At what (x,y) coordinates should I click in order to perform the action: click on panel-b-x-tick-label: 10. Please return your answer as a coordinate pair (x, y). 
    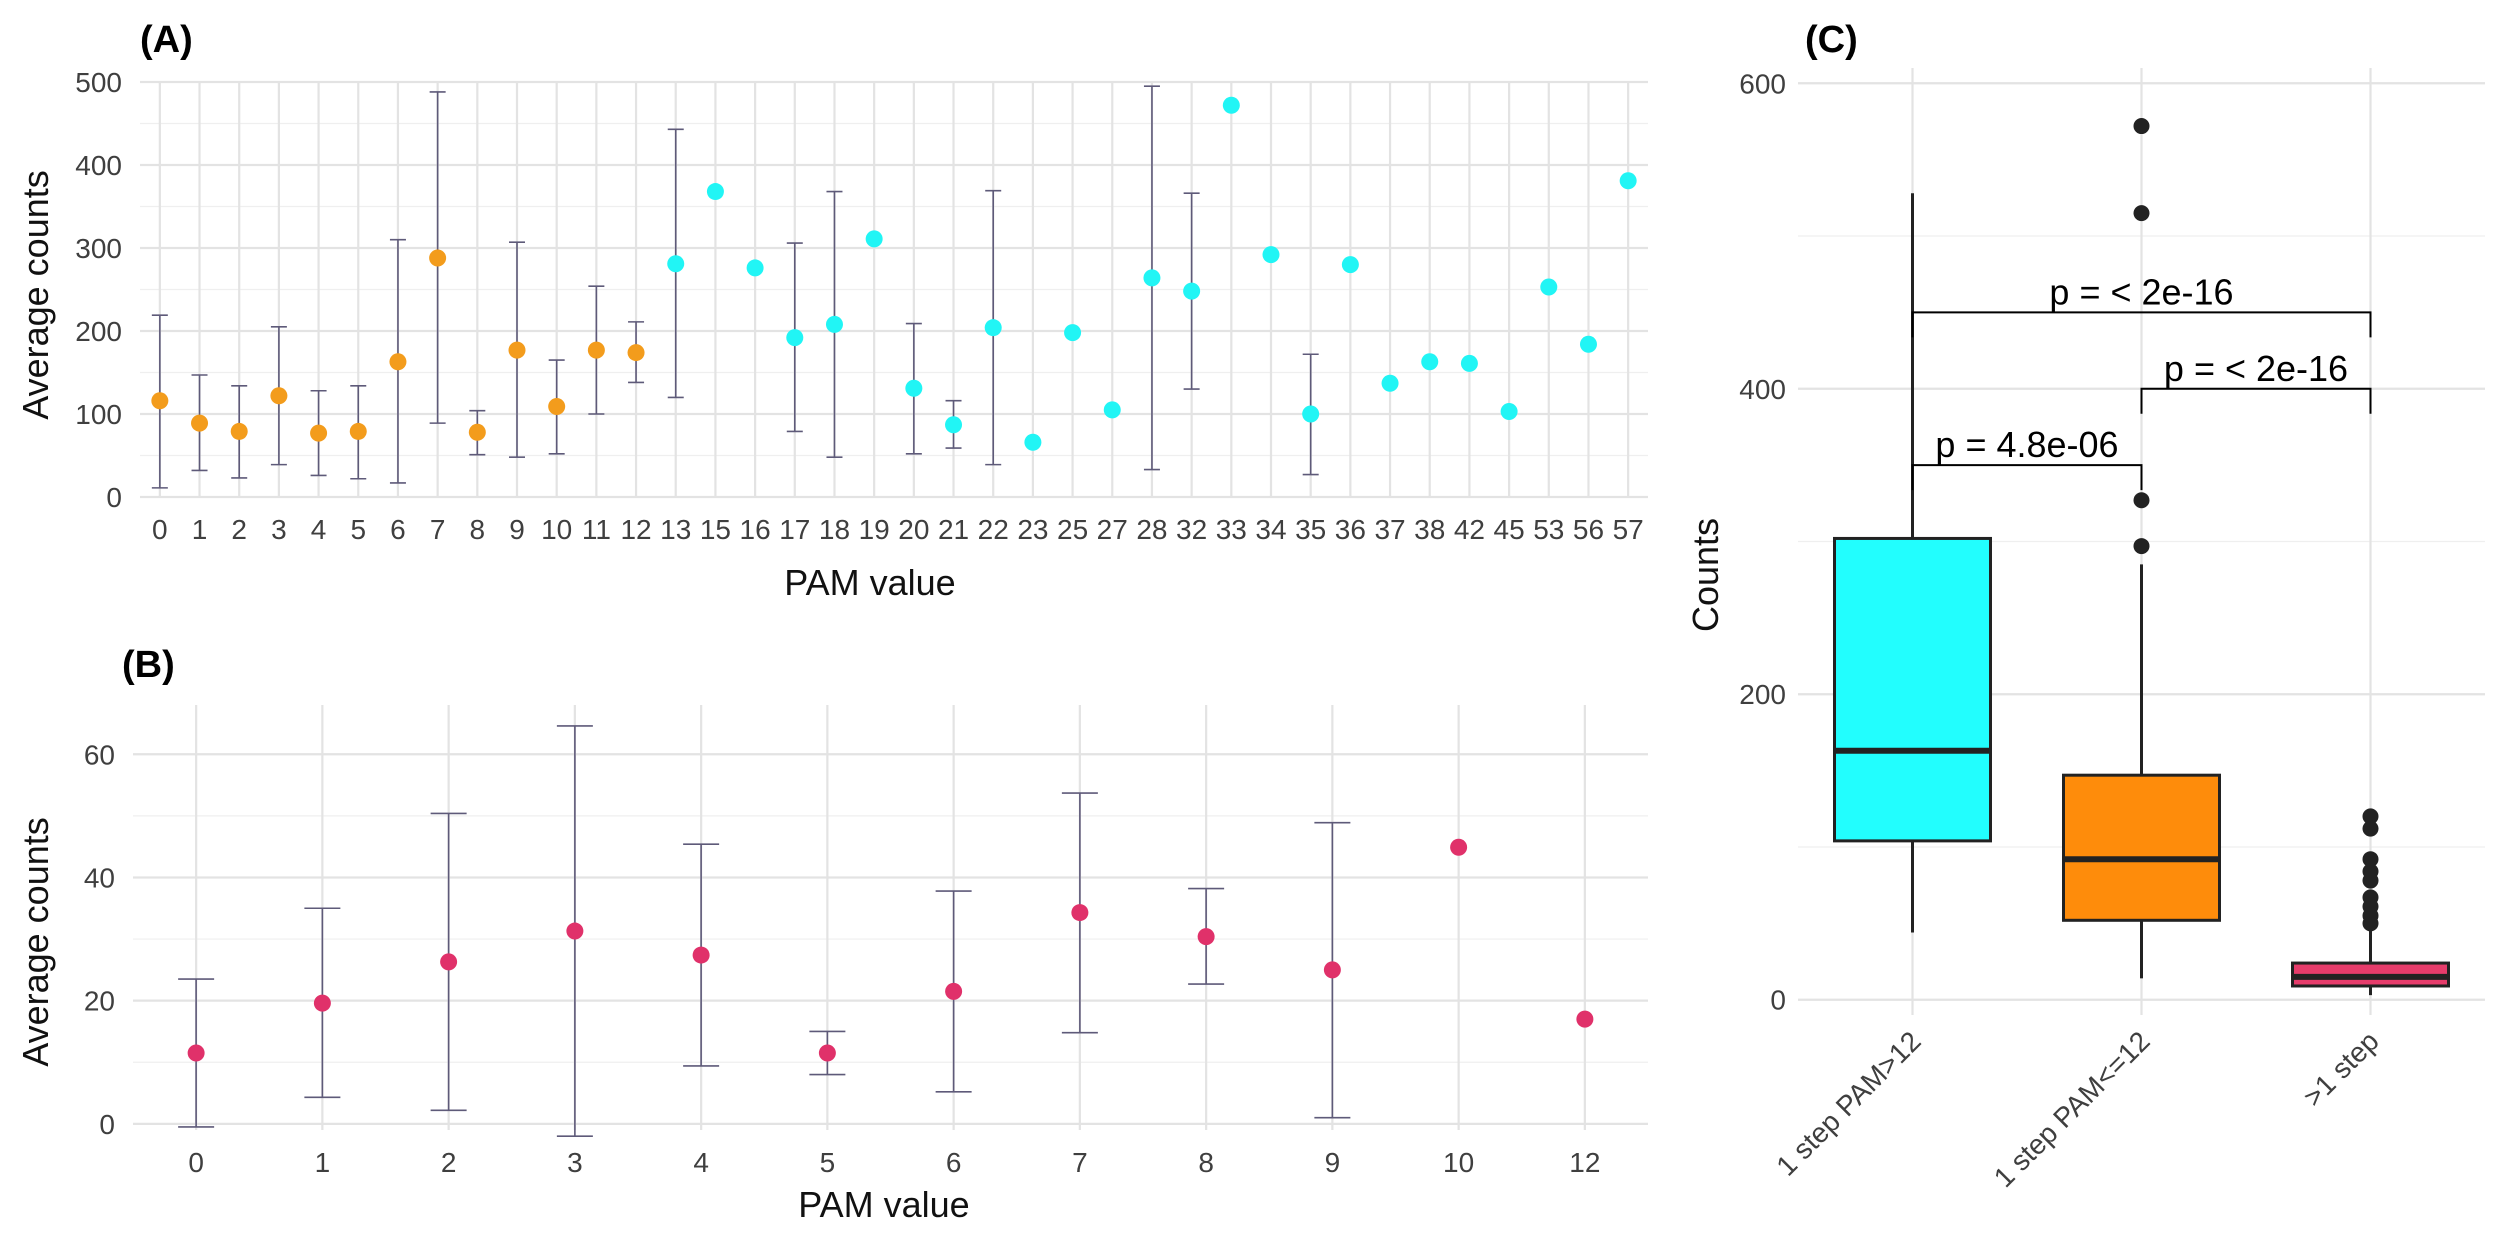
    Looking at the image, I should click on (1458, 1162).